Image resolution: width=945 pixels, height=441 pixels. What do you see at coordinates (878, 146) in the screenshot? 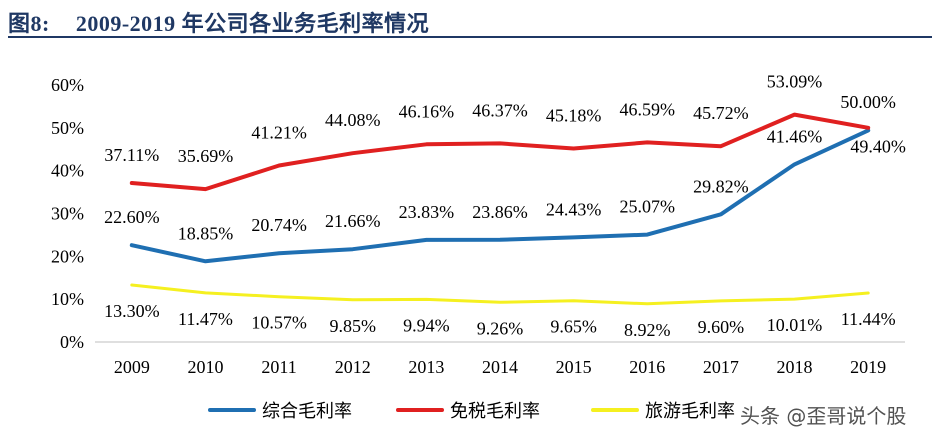
I see `data-label: 49.40%` at bounding box center [878, 146].